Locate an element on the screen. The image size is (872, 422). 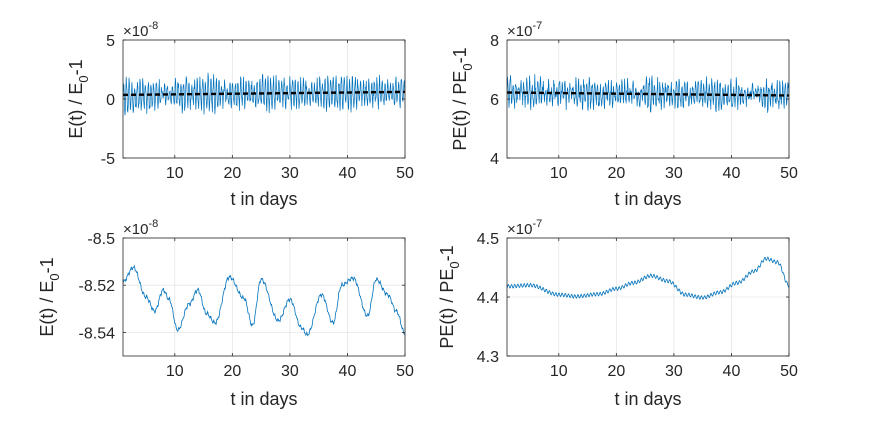
y-tick-labels: 4 6 8 is located at coordinates (494, 100).